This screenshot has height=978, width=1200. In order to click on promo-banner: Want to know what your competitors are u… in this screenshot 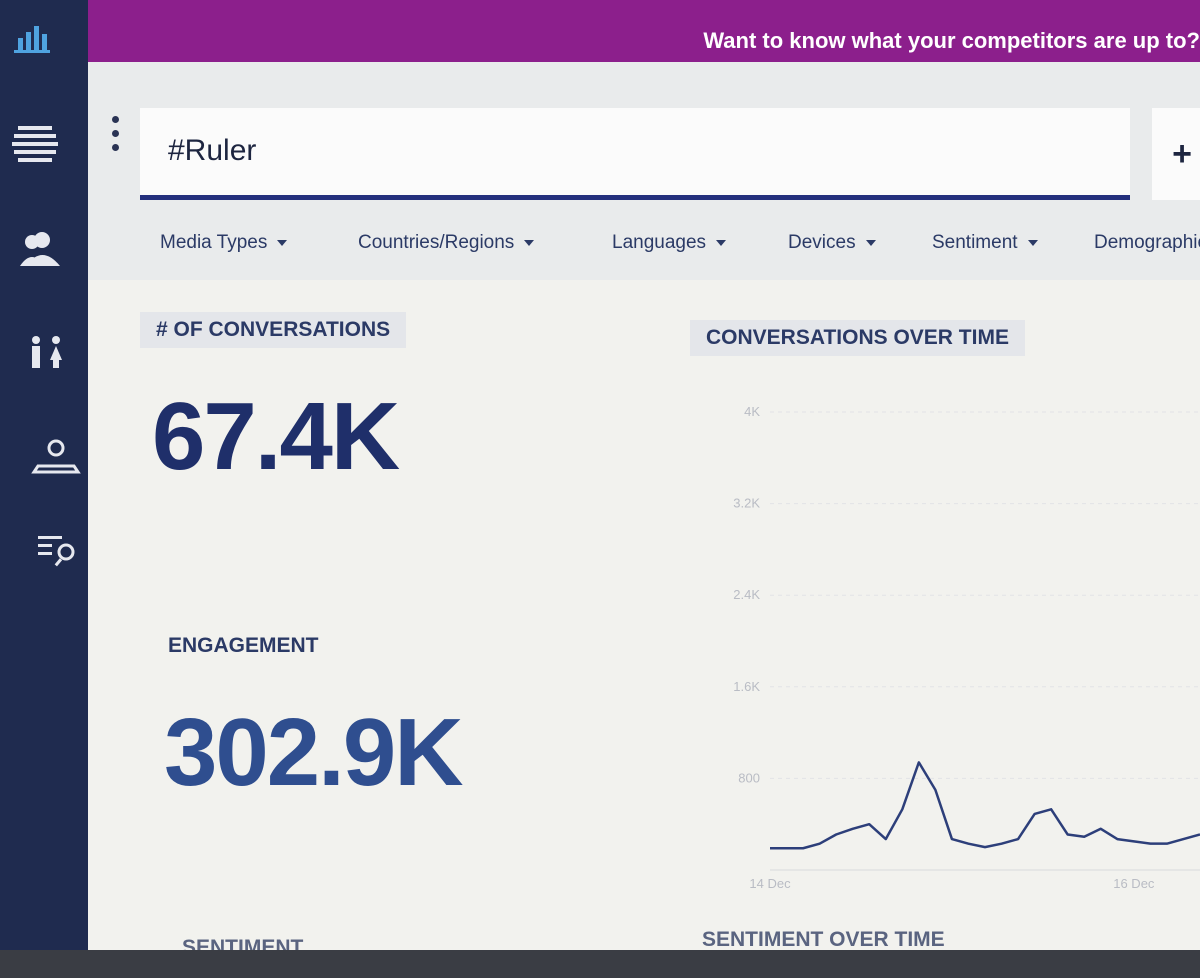, I will do `click(644, 31)`.